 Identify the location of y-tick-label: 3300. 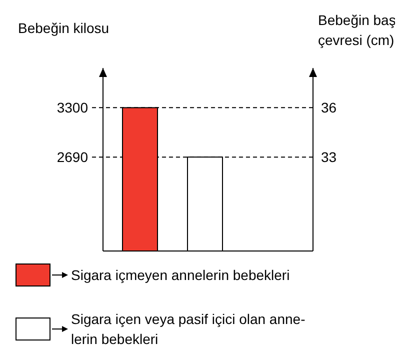
(72, 108).